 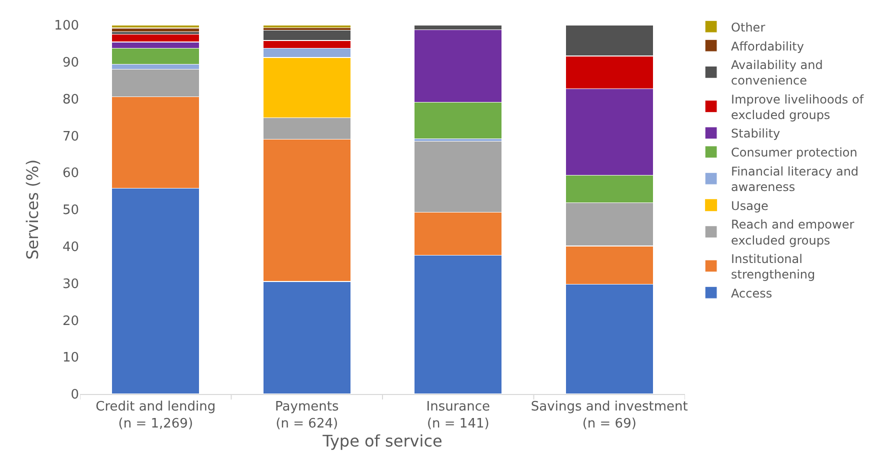 What do you see at coordinates (74, 395) in the screenshot?
I see `y-tick-label: 0` at bounding box center [74, 395].